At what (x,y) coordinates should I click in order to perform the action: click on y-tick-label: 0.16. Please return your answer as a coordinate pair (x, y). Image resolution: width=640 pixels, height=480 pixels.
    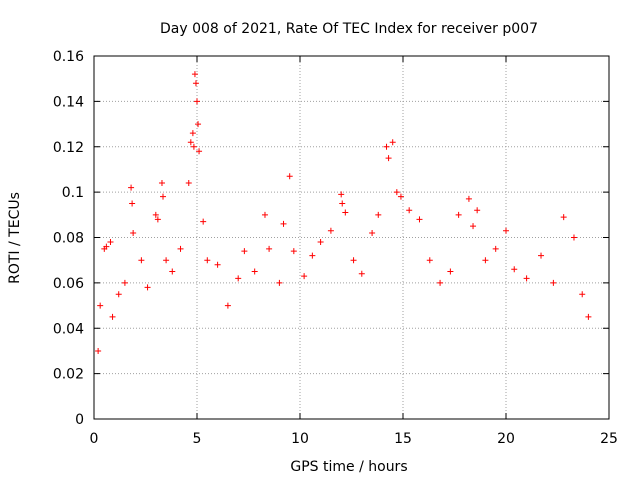
    Looking at the image, I should click on (68, 57).